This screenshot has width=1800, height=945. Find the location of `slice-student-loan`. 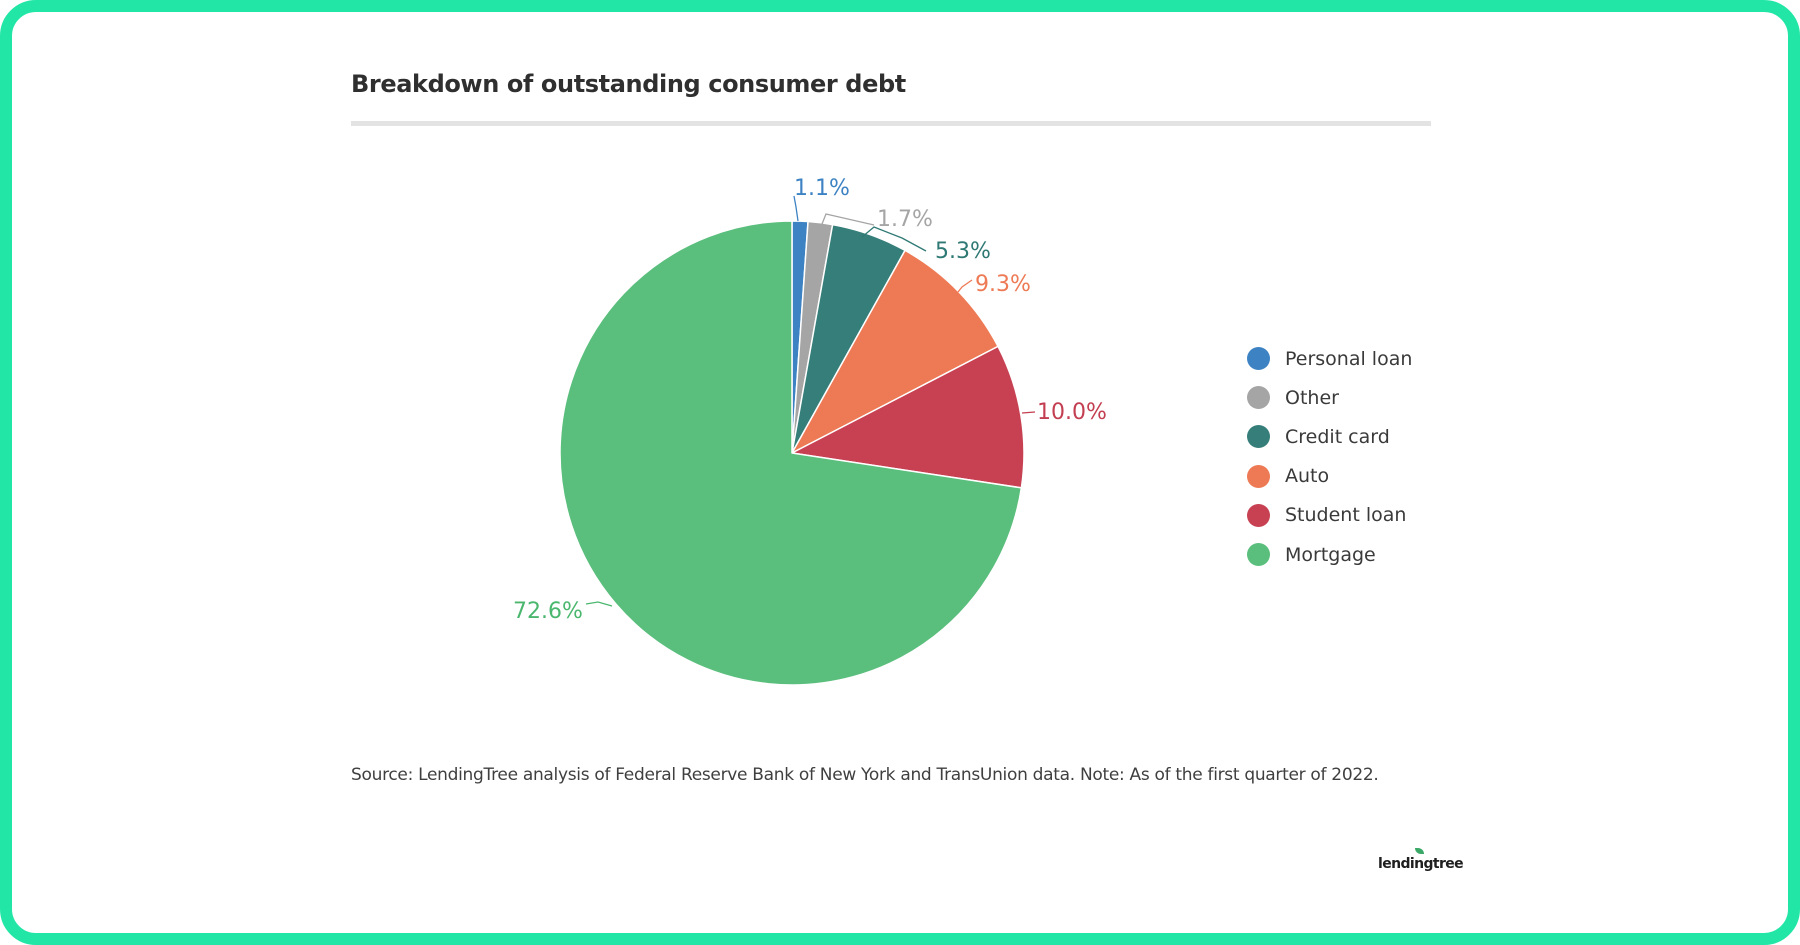

slice-student-loan is located at coordinates (908, 417).